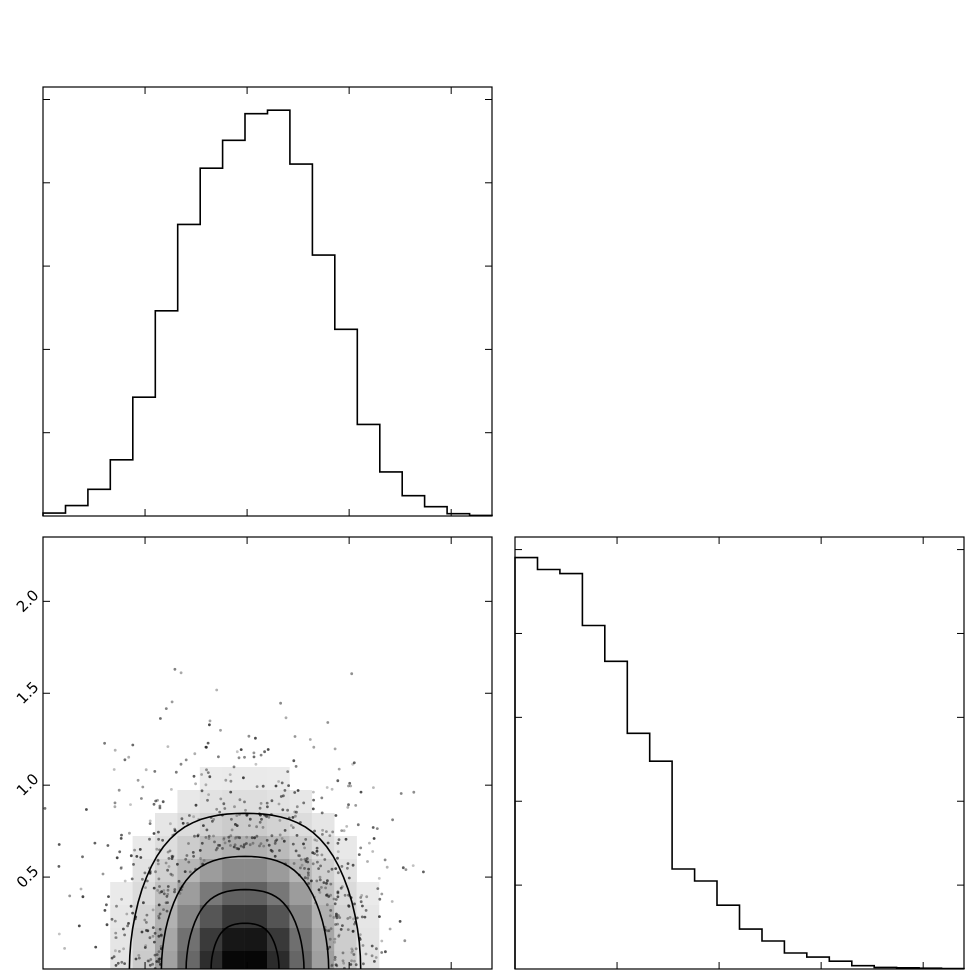 The height and width of the screenshot is (980, 979). Describe the element at coordinates (28, 877) in the screenshot. I see `y-tick-label: 0.5` at that location.